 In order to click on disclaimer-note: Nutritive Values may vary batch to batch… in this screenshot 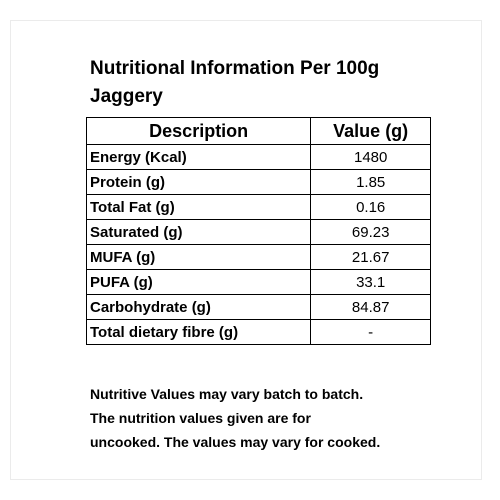, I will do `click(285, 418)`.